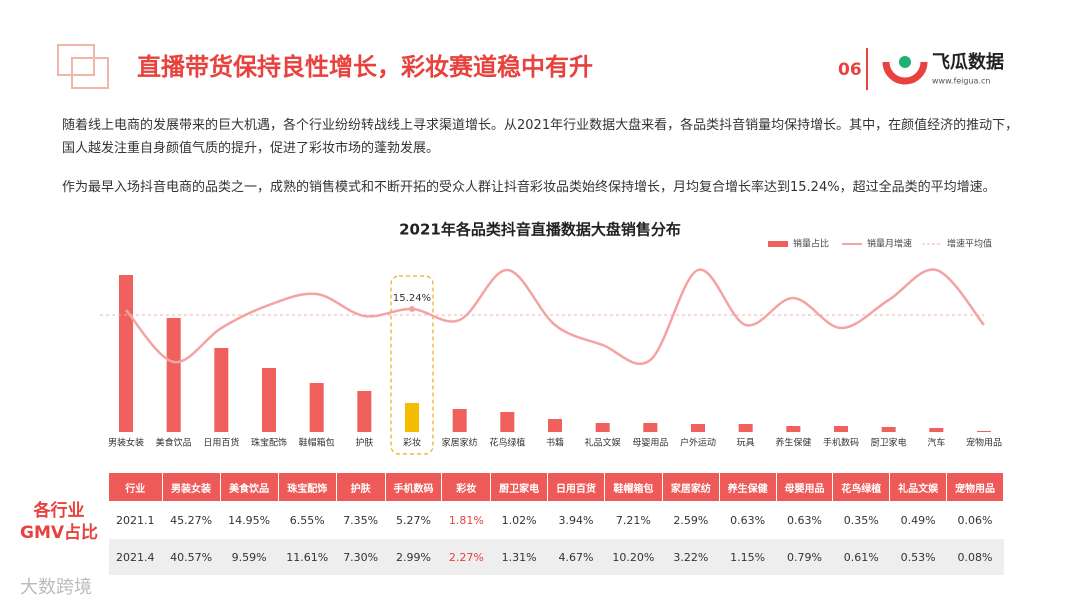  Describe the element at coordinates (650, 443) in the screenshot. I see `x-tick-label: 母婴用品` at that location.